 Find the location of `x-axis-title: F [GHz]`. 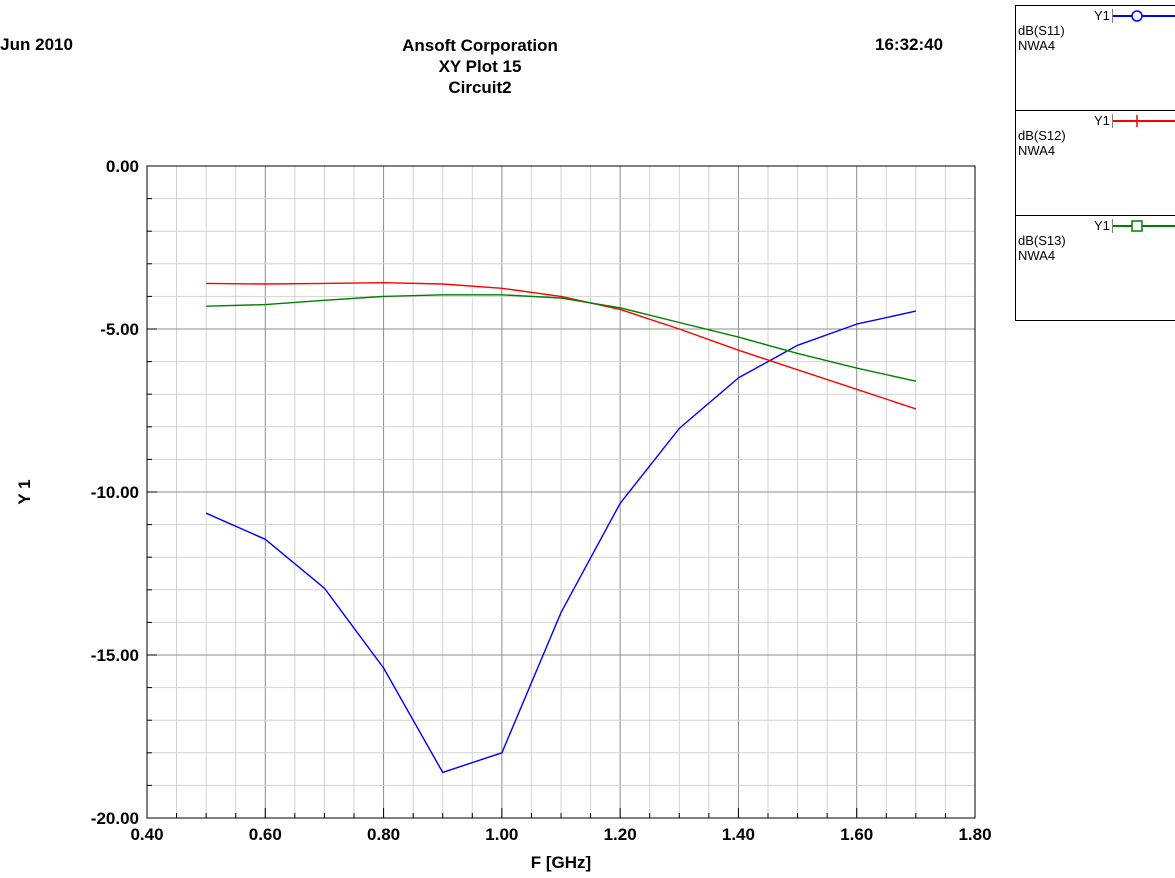

x-axis-title: F [GHz] is located at coordinates (561, 862).